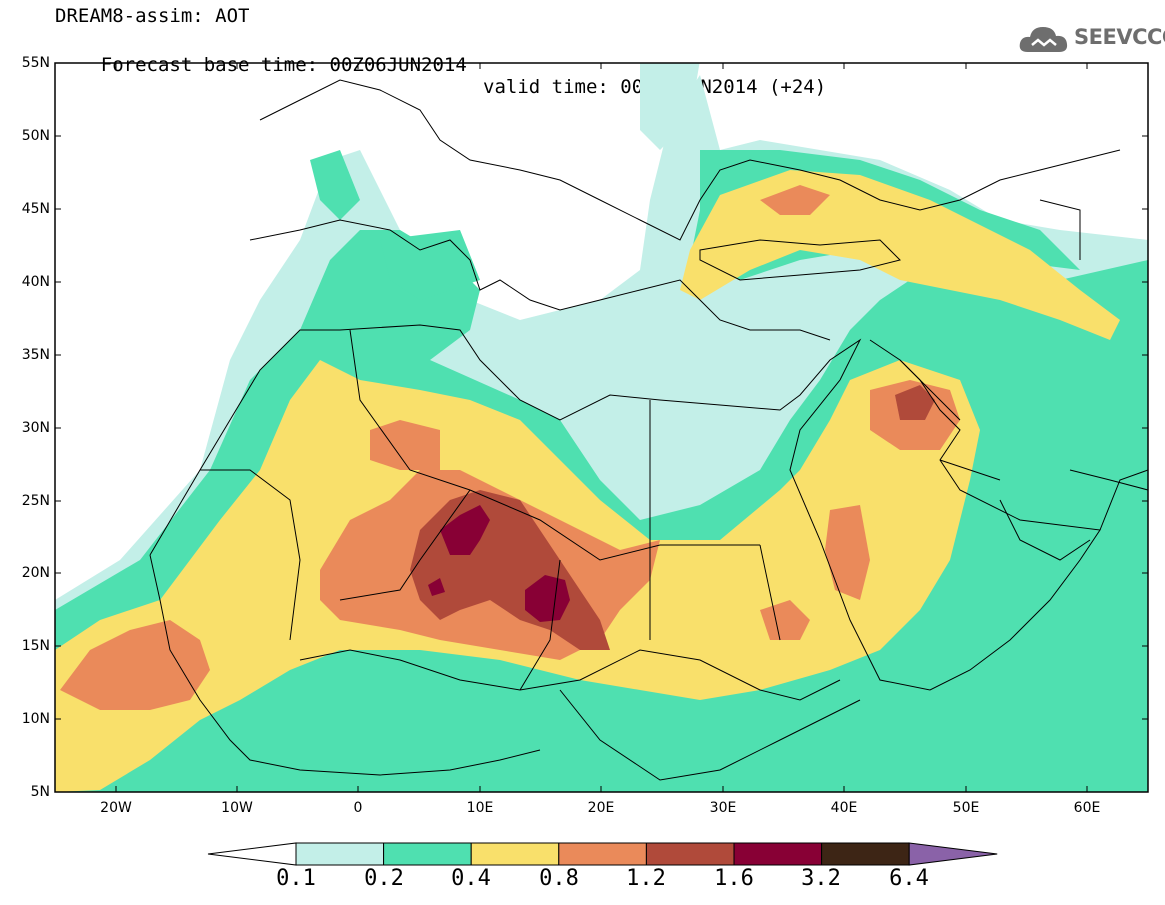 This screenshot has width=1165, height=905. I want to click on lat-label-50n: 50N, so click(35, 136).